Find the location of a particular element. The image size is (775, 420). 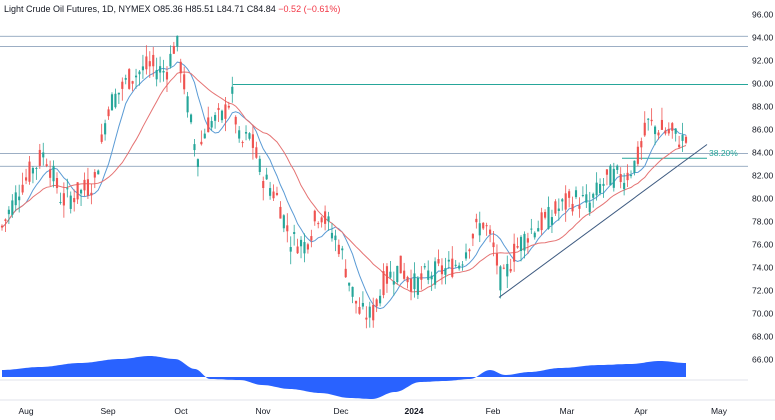

time-tick-label: Feb is located at coordinates (493, 411).